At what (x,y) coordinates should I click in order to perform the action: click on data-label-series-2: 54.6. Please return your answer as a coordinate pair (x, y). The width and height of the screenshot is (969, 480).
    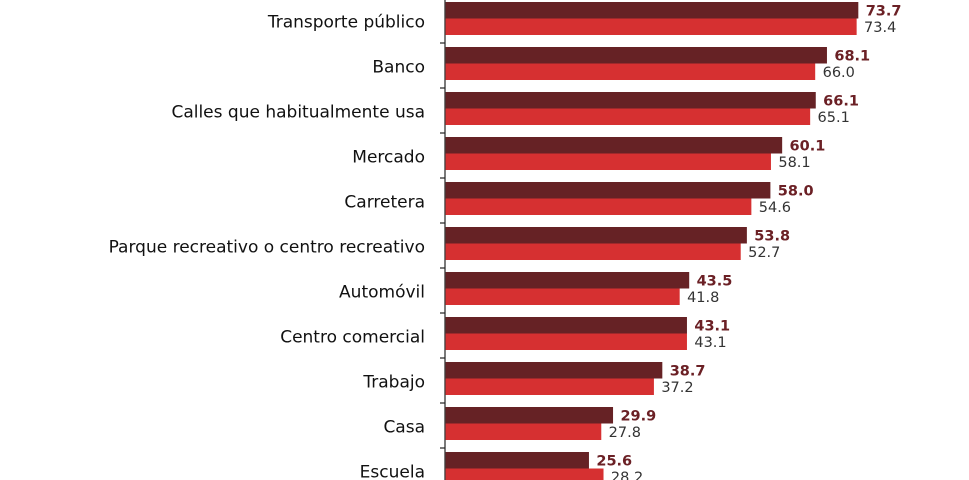
    Looking at the image, I should click on (775, 208).